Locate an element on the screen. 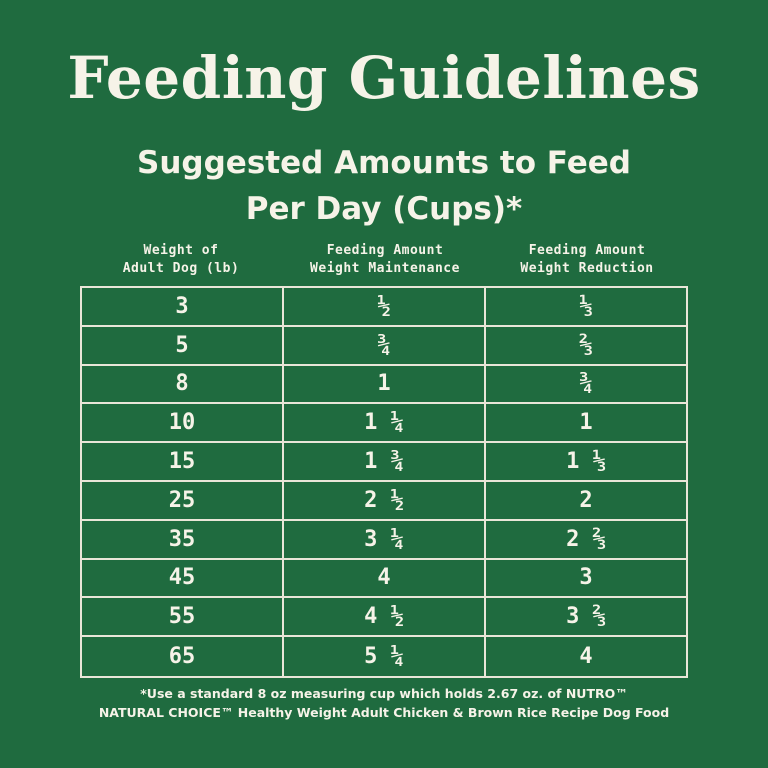 The height and width of the screenshot is (768, 768). table-cell-maintenance: ½ is located at coordinates (385, 307).